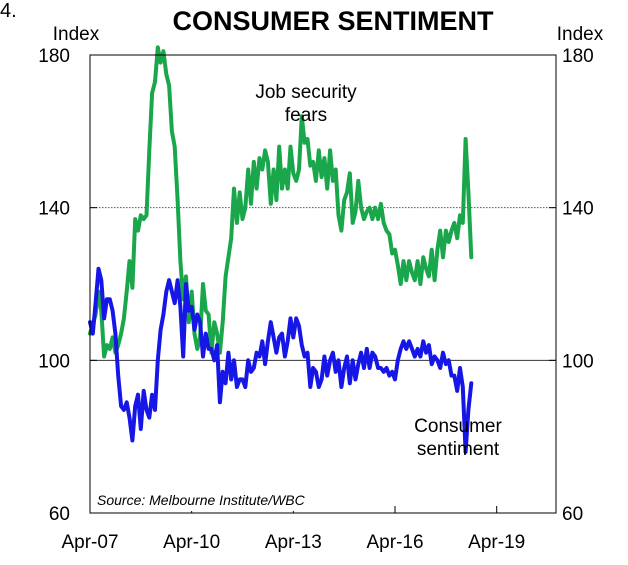  I want to click on chart-title: CONSUMER SENTIMENT, so click(333, 21).